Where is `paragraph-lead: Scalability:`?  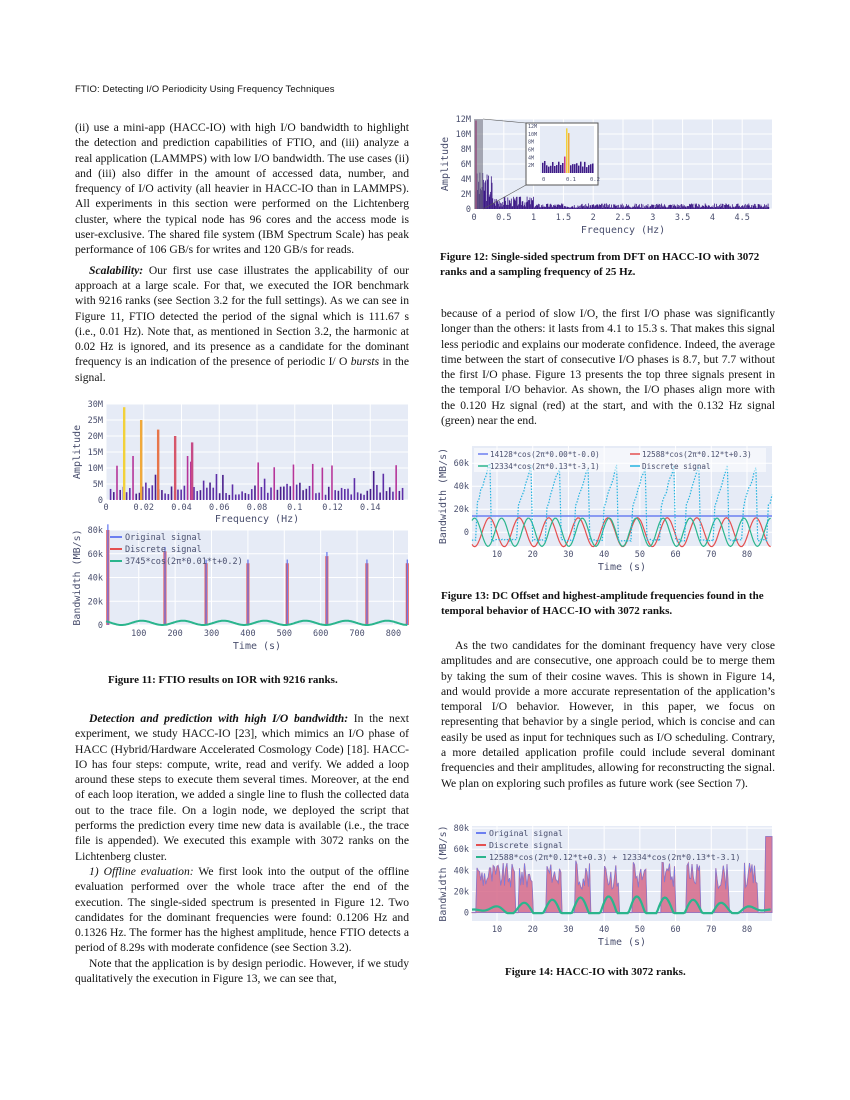
paragraph-lead: Scalability: is located at coordinates (116, 270).